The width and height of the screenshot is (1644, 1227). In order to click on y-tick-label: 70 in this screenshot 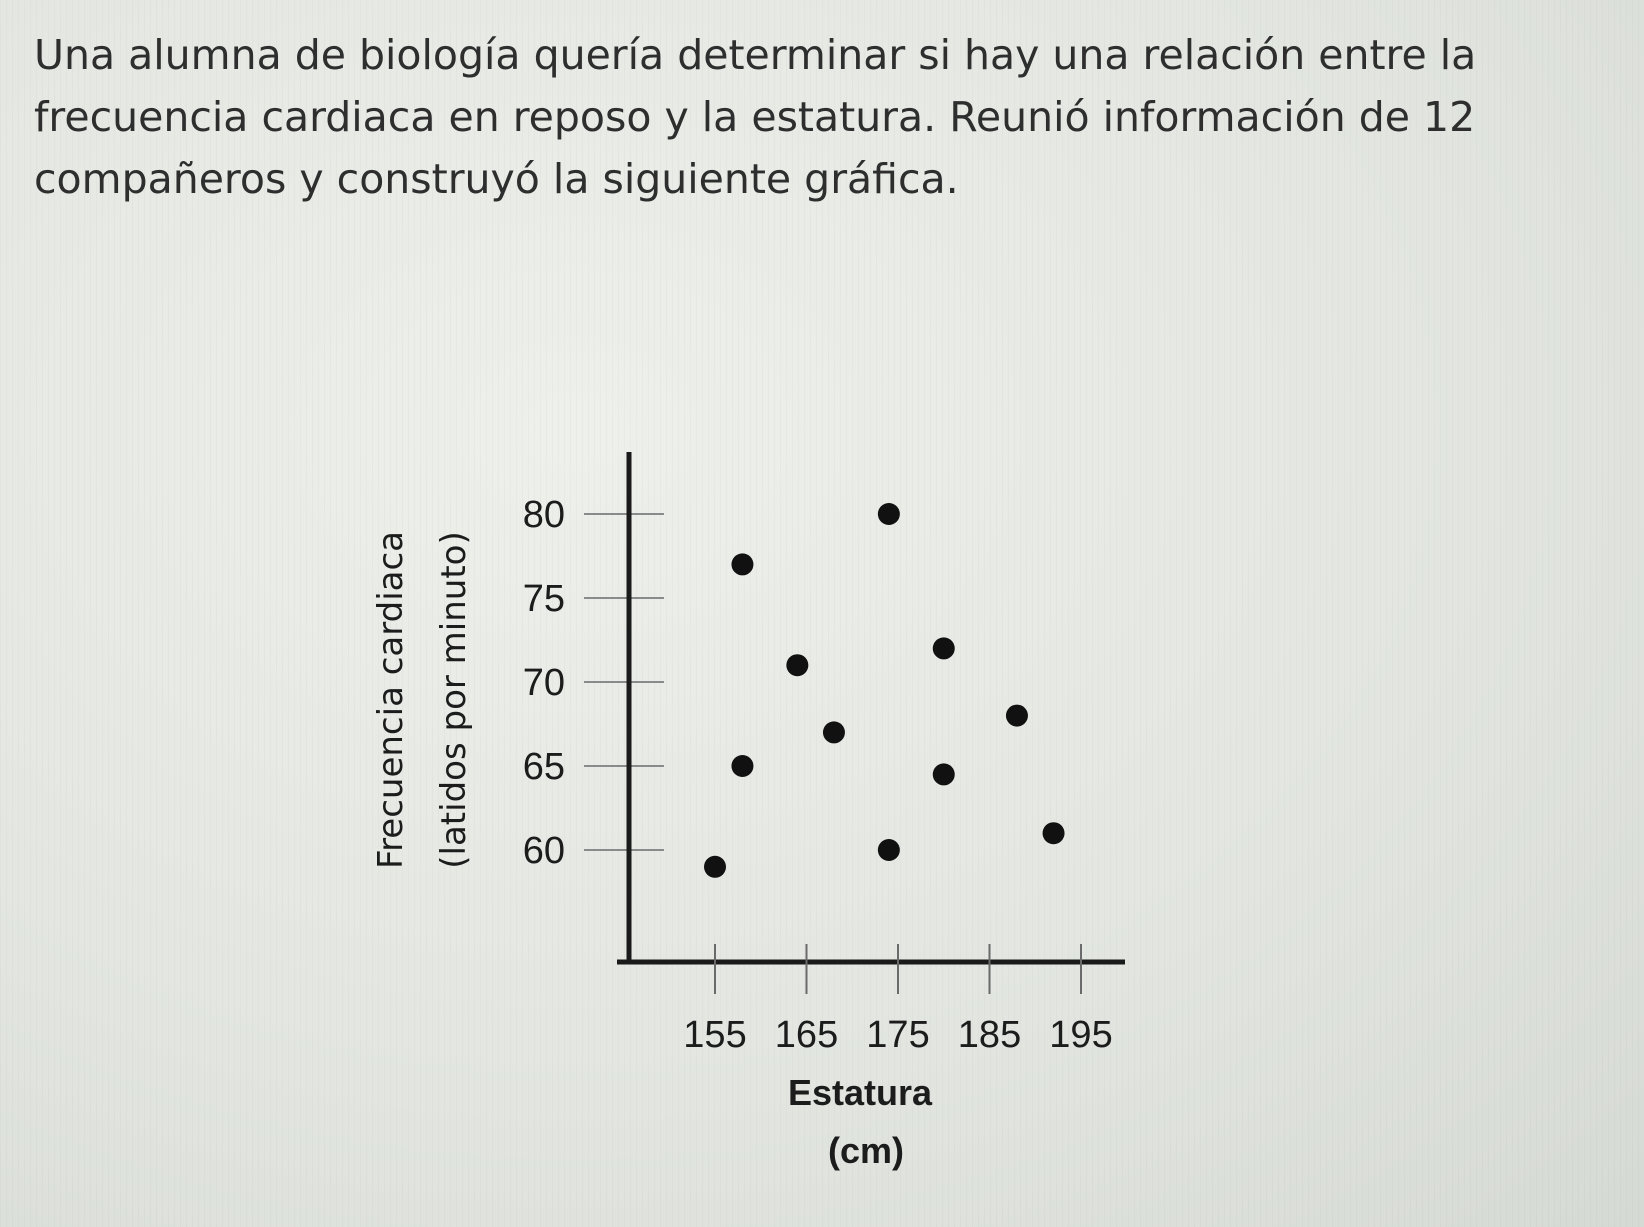, I will do `click(544, 683)`.